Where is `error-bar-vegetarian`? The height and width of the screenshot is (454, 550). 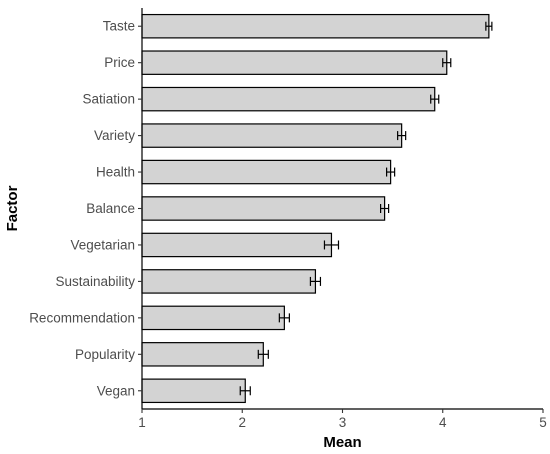 error-bar-vegetarian is located at coordinates (331, 245).